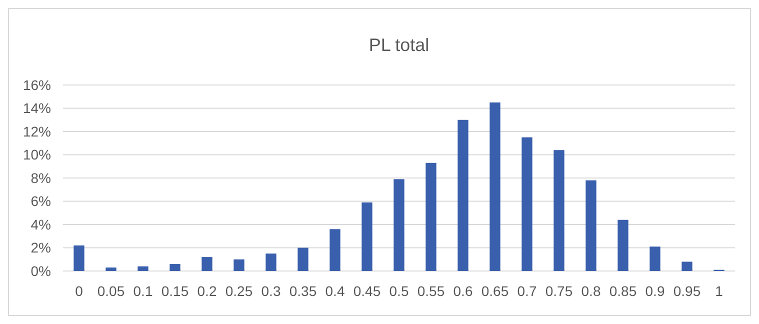  I want to click on x-tick-label: 0.6, so click(463, 291).